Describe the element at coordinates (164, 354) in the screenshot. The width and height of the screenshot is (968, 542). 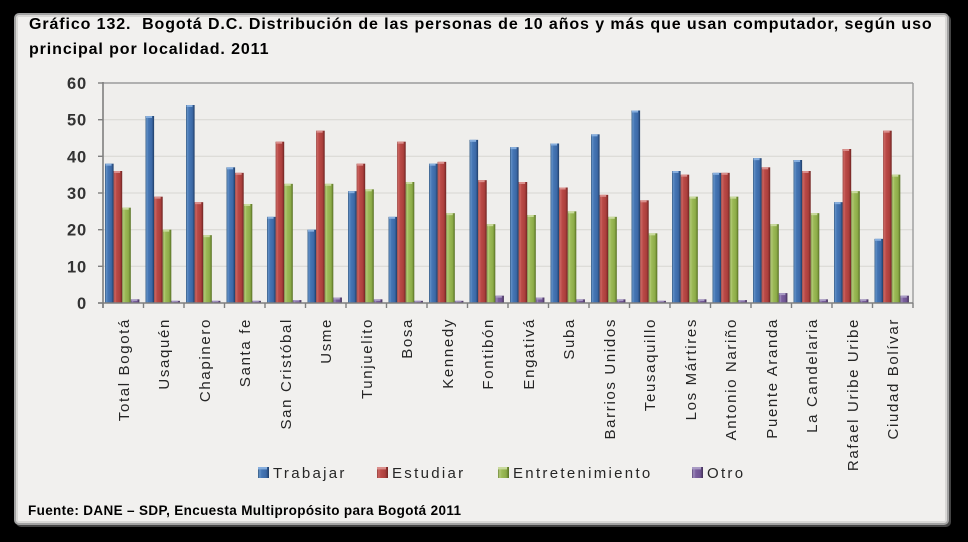
I see `svg-text: Usaquén` at that location.